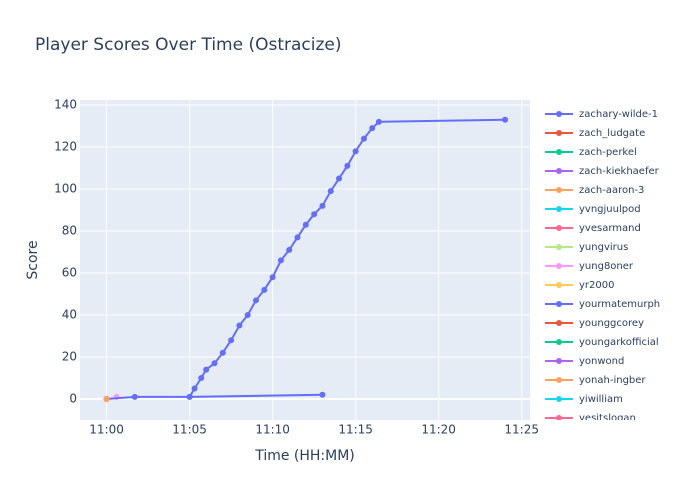  Describe the element at coordinates (596, 285) in the screenshot. I see `legend-label: yr2000` at that location.